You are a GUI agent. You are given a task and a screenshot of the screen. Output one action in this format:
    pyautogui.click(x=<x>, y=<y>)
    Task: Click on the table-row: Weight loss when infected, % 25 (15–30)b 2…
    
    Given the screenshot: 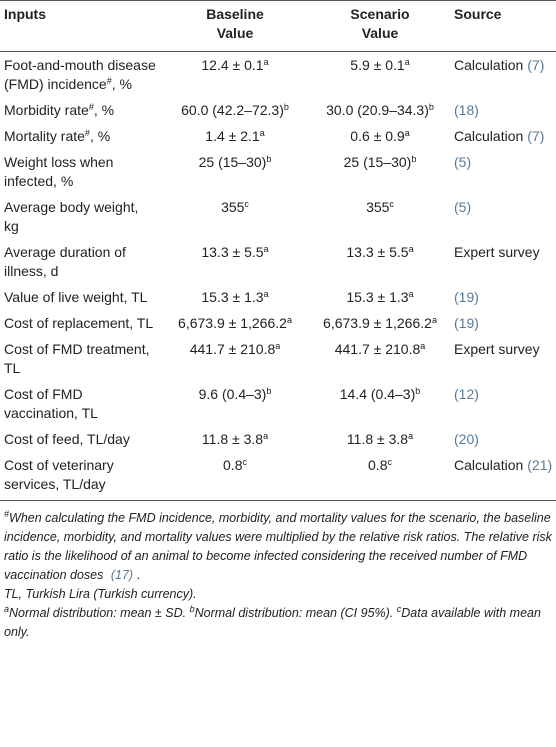 What is the action you would take?
    pyautogui.click(x=278, y=171)
    